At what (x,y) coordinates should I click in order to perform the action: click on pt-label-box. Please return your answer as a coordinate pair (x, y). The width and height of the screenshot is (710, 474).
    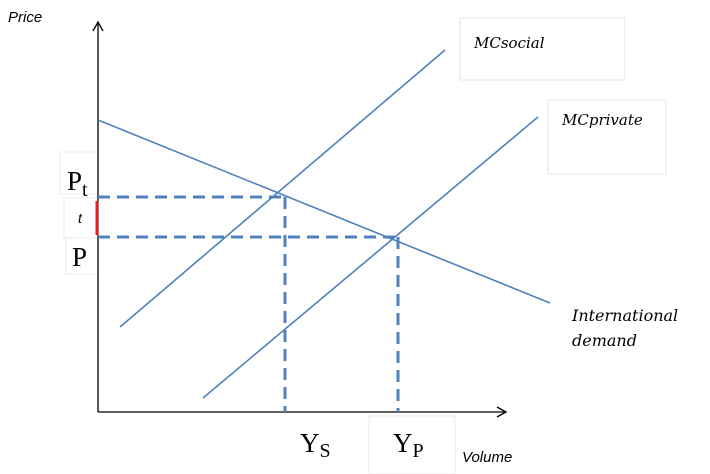
    Looking at the image, I should click on (79, 173).